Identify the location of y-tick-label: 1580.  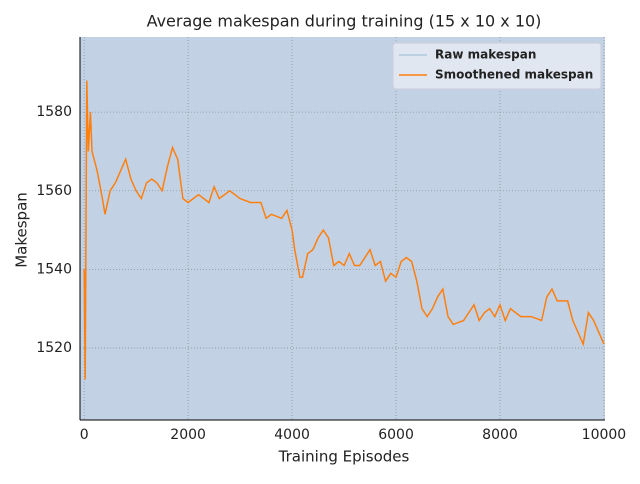
(54, 112).